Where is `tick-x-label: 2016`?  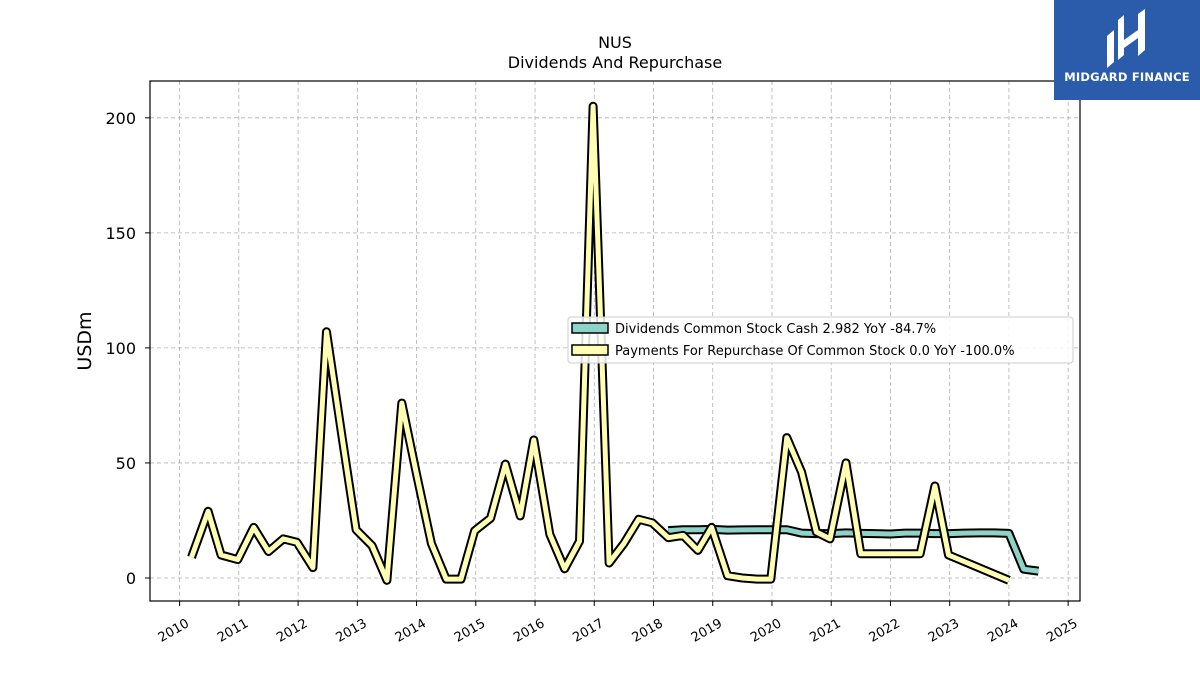
tick-x-label: 2016 is located at coordinates (529, 631).